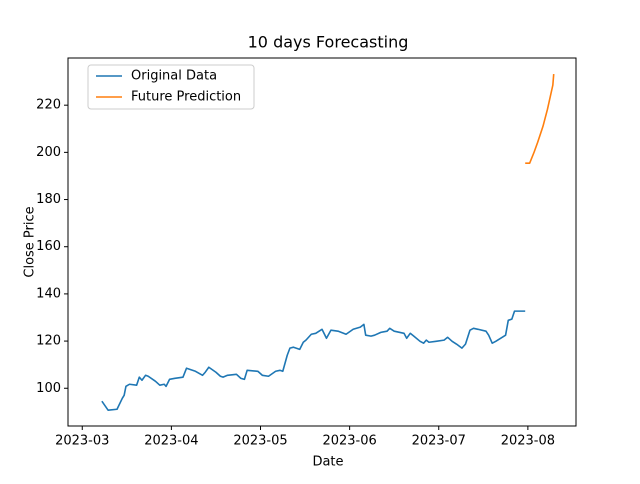  I want to click on x-tick-label: 2023-07, so click(439, 441).